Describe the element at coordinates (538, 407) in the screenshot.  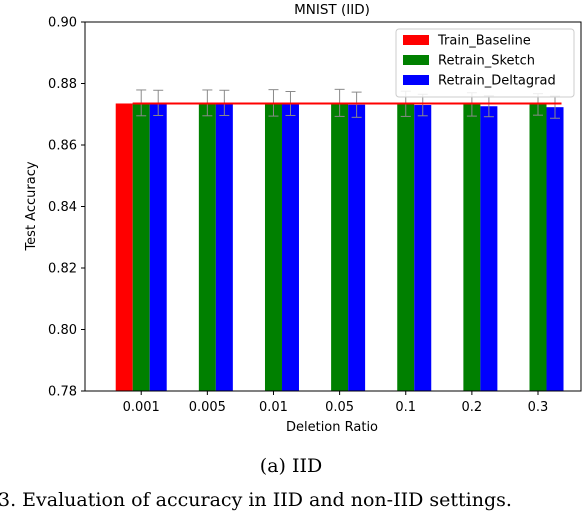
I see `x-tick-label: 0.3` at that location.